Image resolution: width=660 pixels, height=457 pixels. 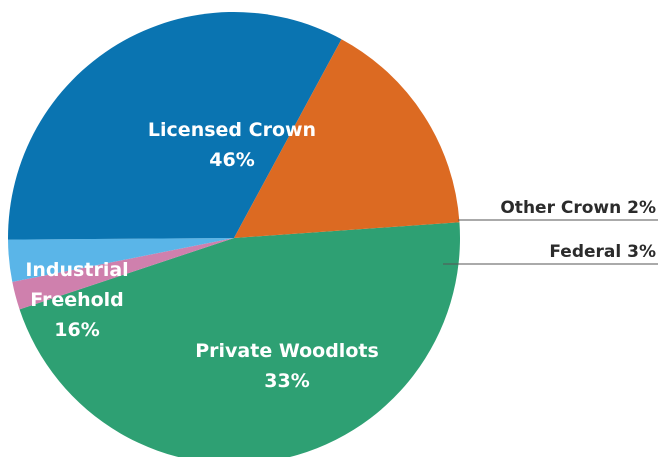 What do you see at coordinates (232, 130) in the screenshot?
I see `label-licensed-crown-name: Licensed Crown` at bounding box center [232, 130].